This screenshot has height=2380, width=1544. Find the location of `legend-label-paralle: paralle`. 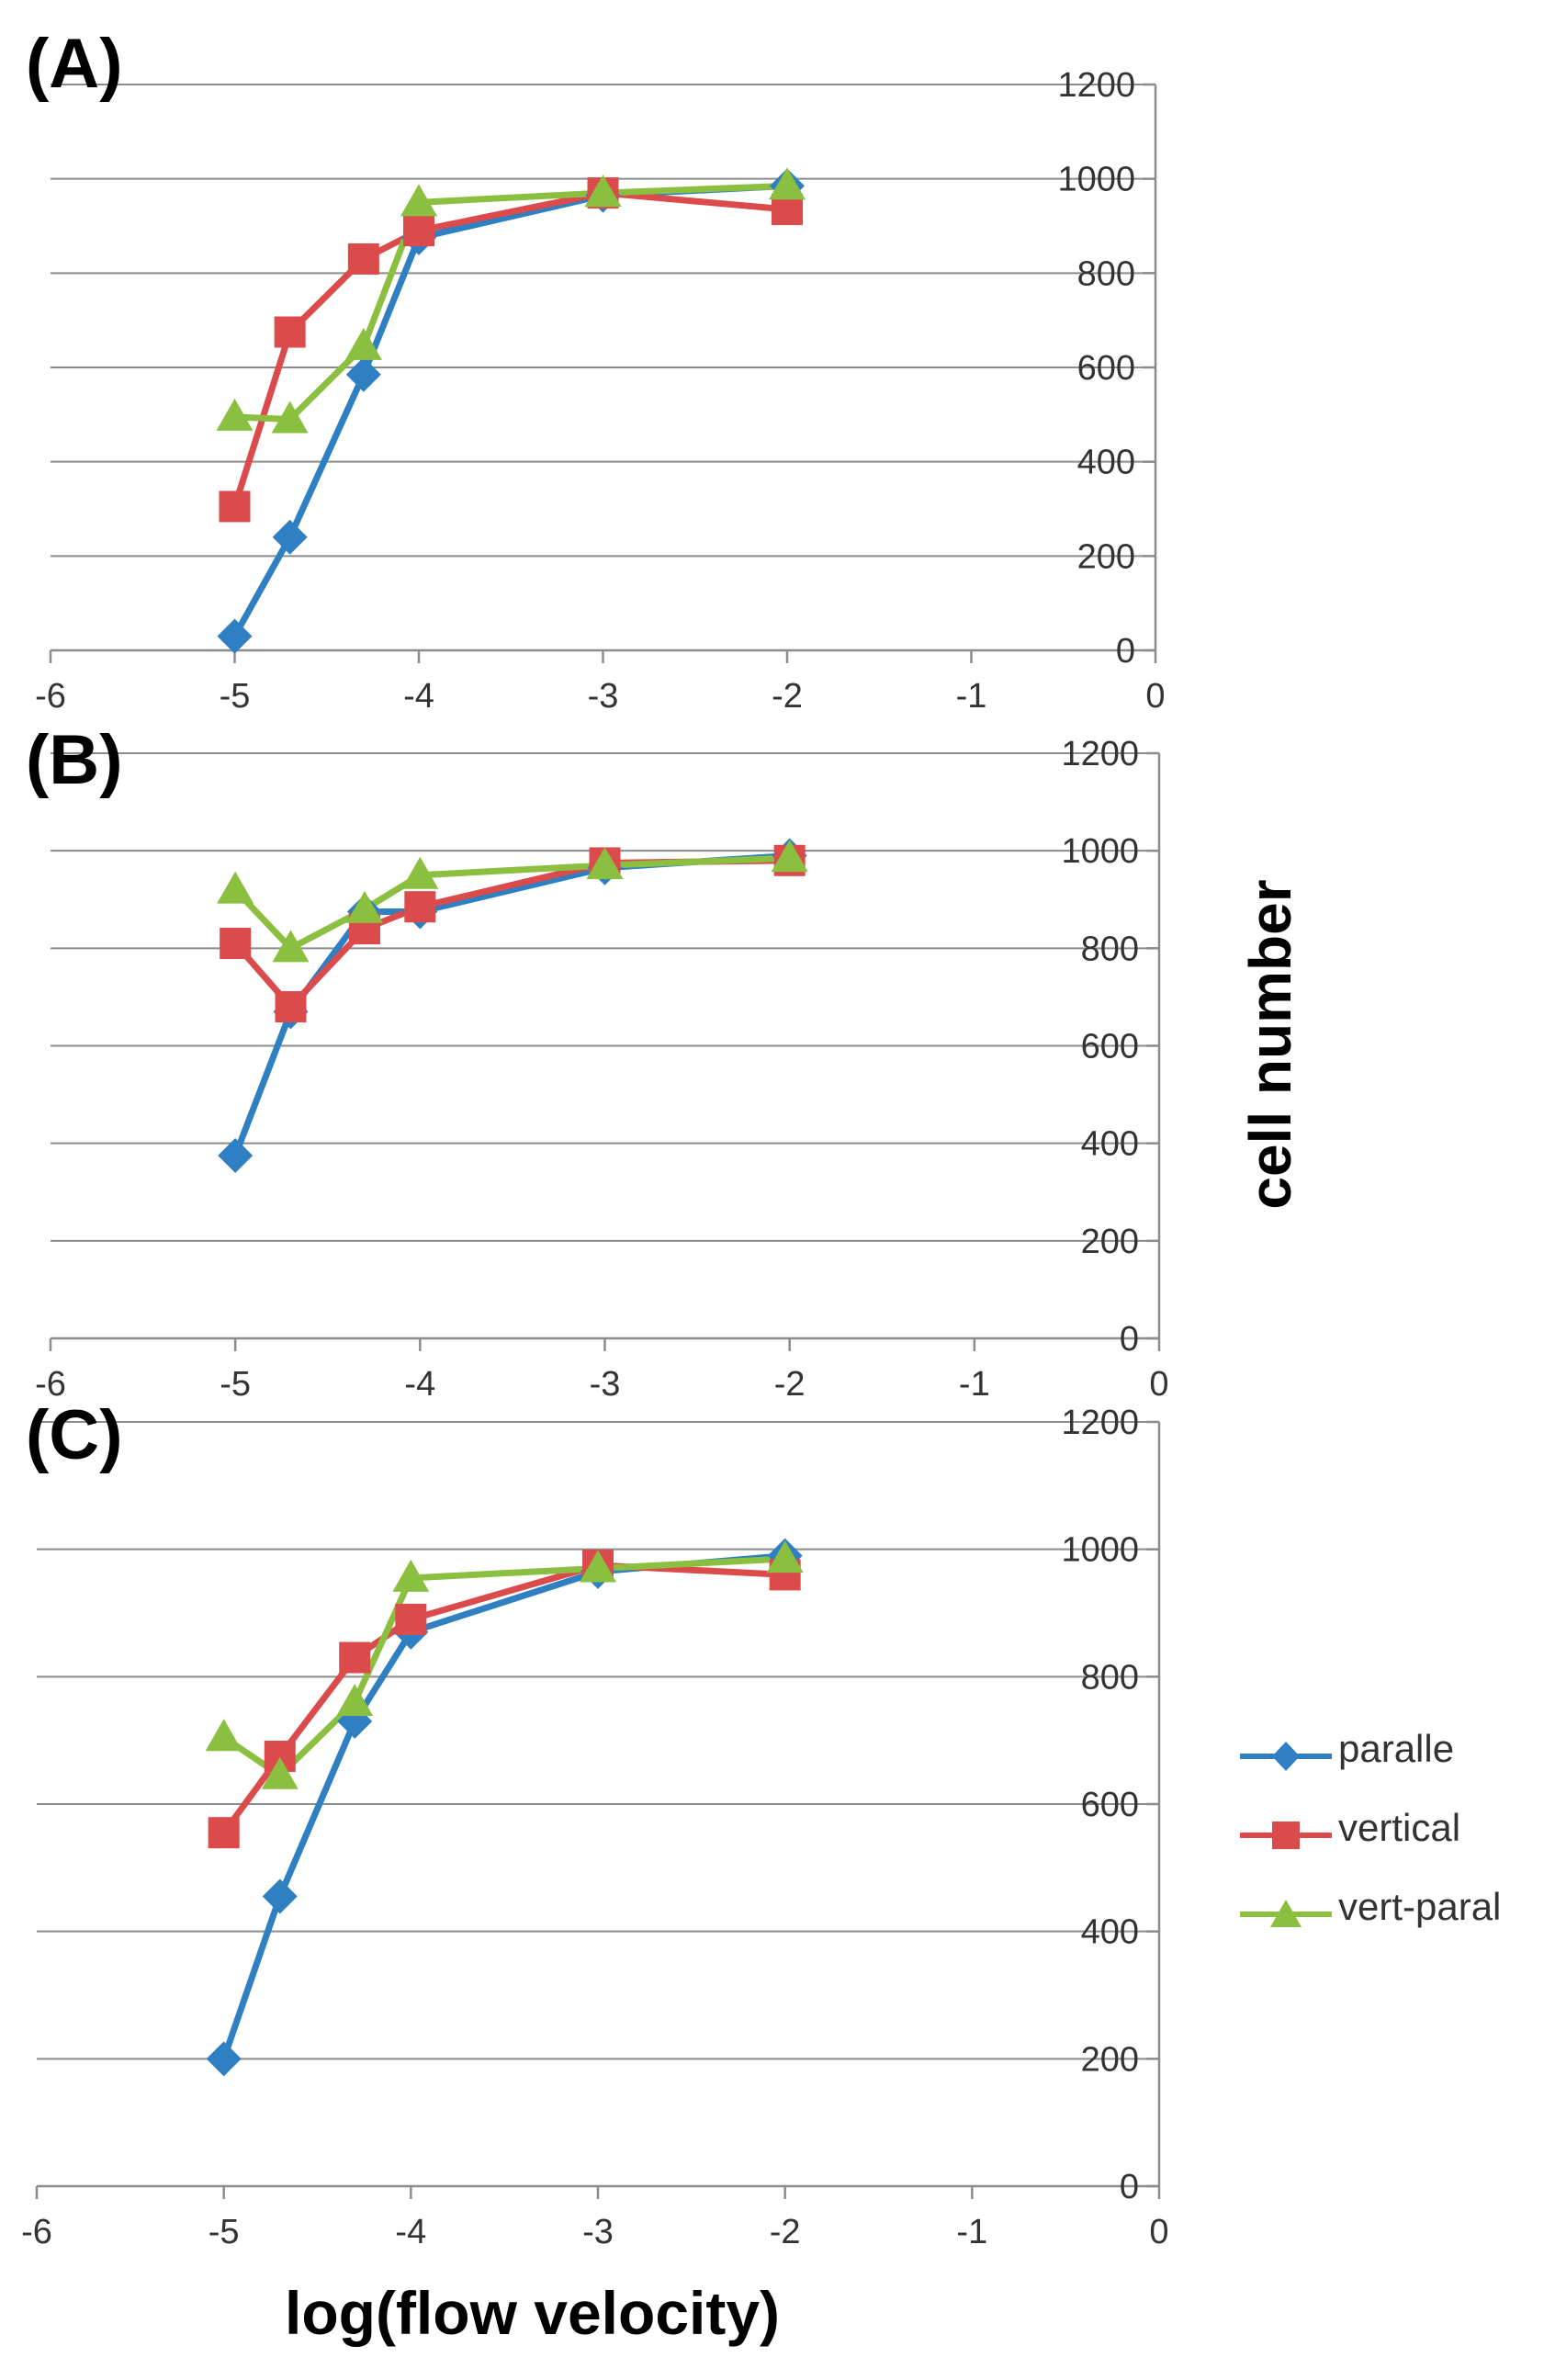

legend-label-paralle: paralle is located at coordinates (1396, 1748).